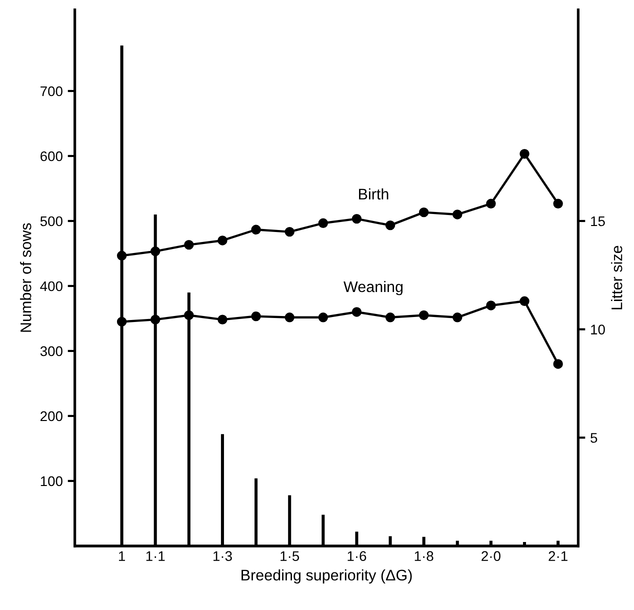 The width and height of the screenshot is (634, 610). What do you see at coordinates (51, 156) in the screenshot?
I see `y-tick-label: 600` at bounding box center [51, 156].